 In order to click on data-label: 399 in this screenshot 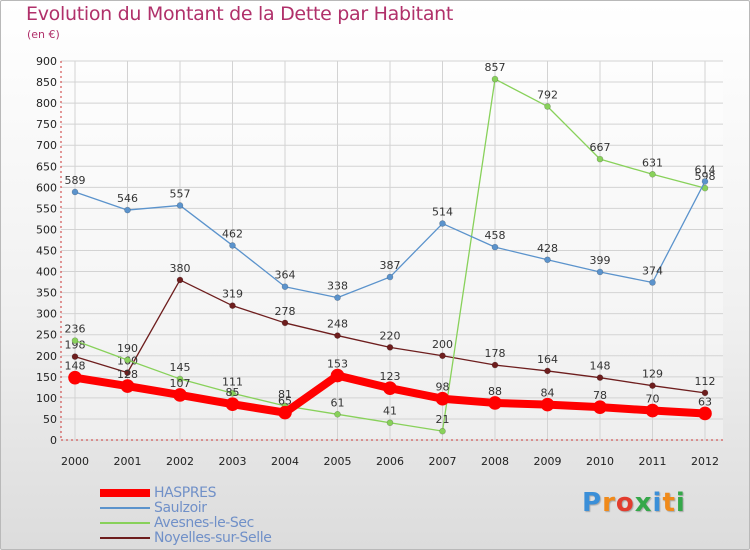, I will do `click(600, 260)`.